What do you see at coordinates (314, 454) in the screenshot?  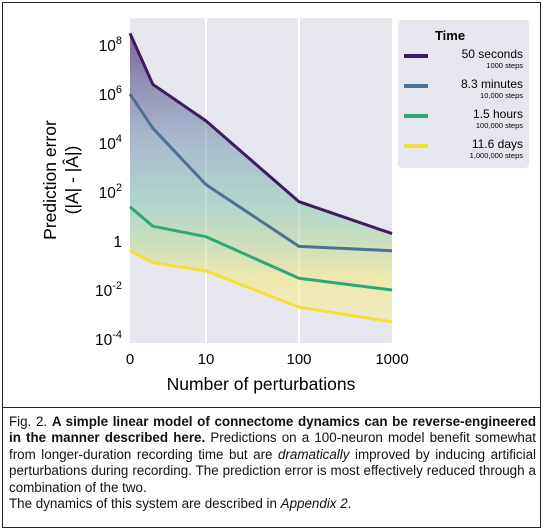 I see `caption-emphasis: dramatically` at bounding box center [314, 454].